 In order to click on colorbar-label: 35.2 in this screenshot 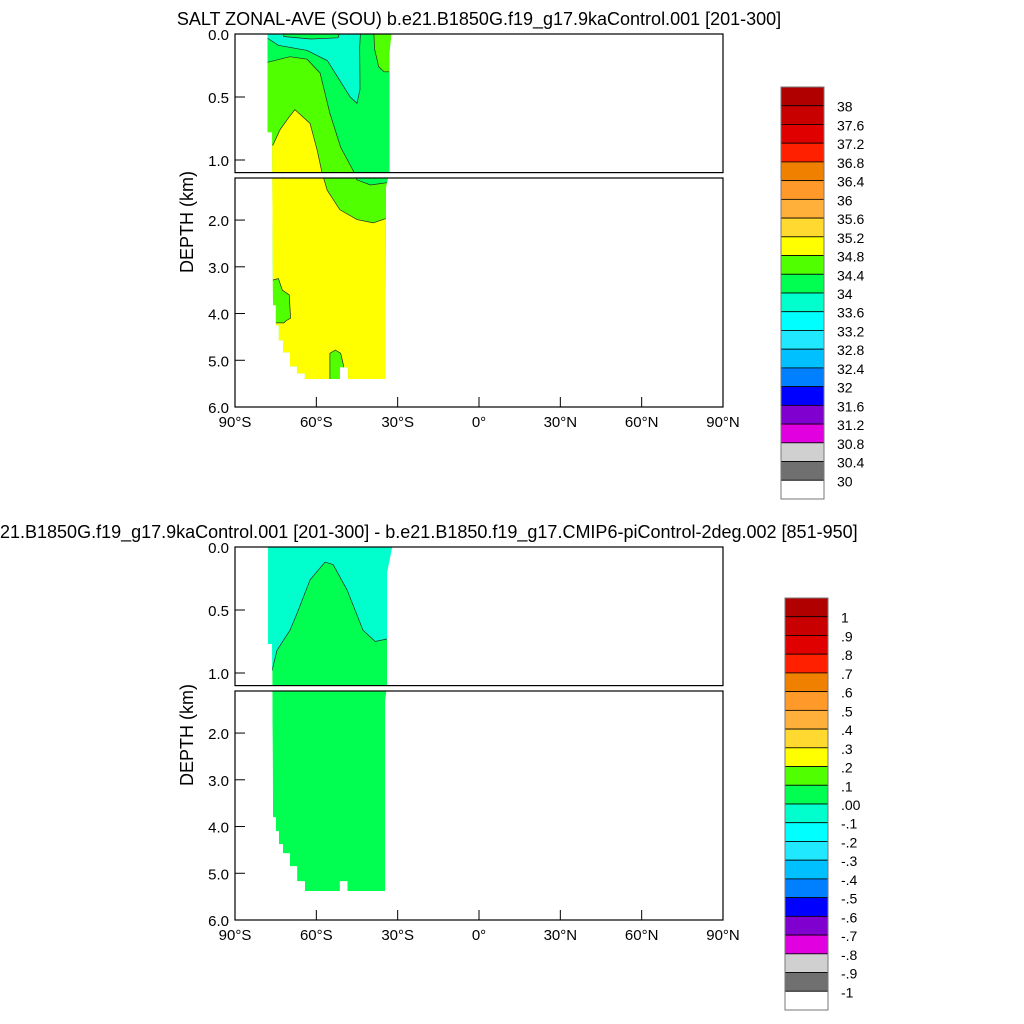, I will do `click(850, 238)`.